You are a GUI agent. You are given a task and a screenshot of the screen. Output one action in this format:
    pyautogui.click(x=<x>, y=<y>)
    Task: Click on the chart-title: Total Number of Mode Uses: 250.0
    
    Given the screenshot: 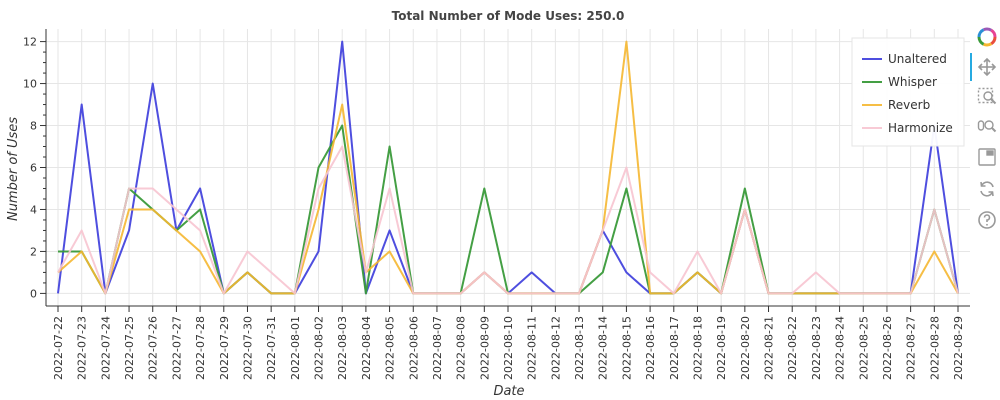 What is the action you would take?
    pyautogui.click(x=508, y=16)
    